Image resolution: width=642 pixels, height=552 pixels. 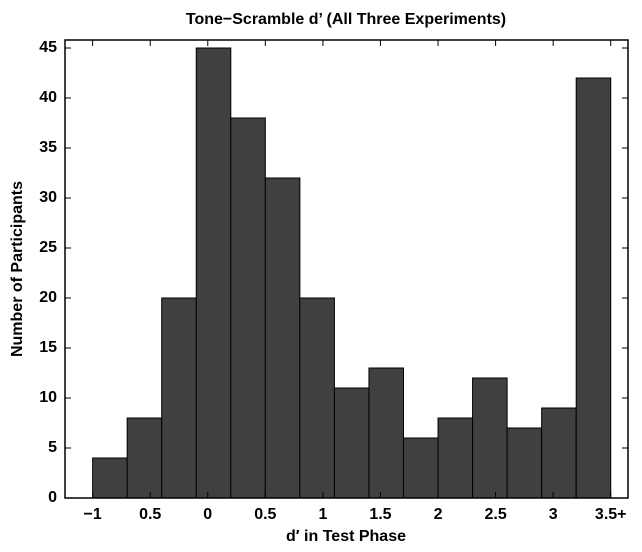 I want to click on y-tick-label: 25, so click(x=48, y=247).